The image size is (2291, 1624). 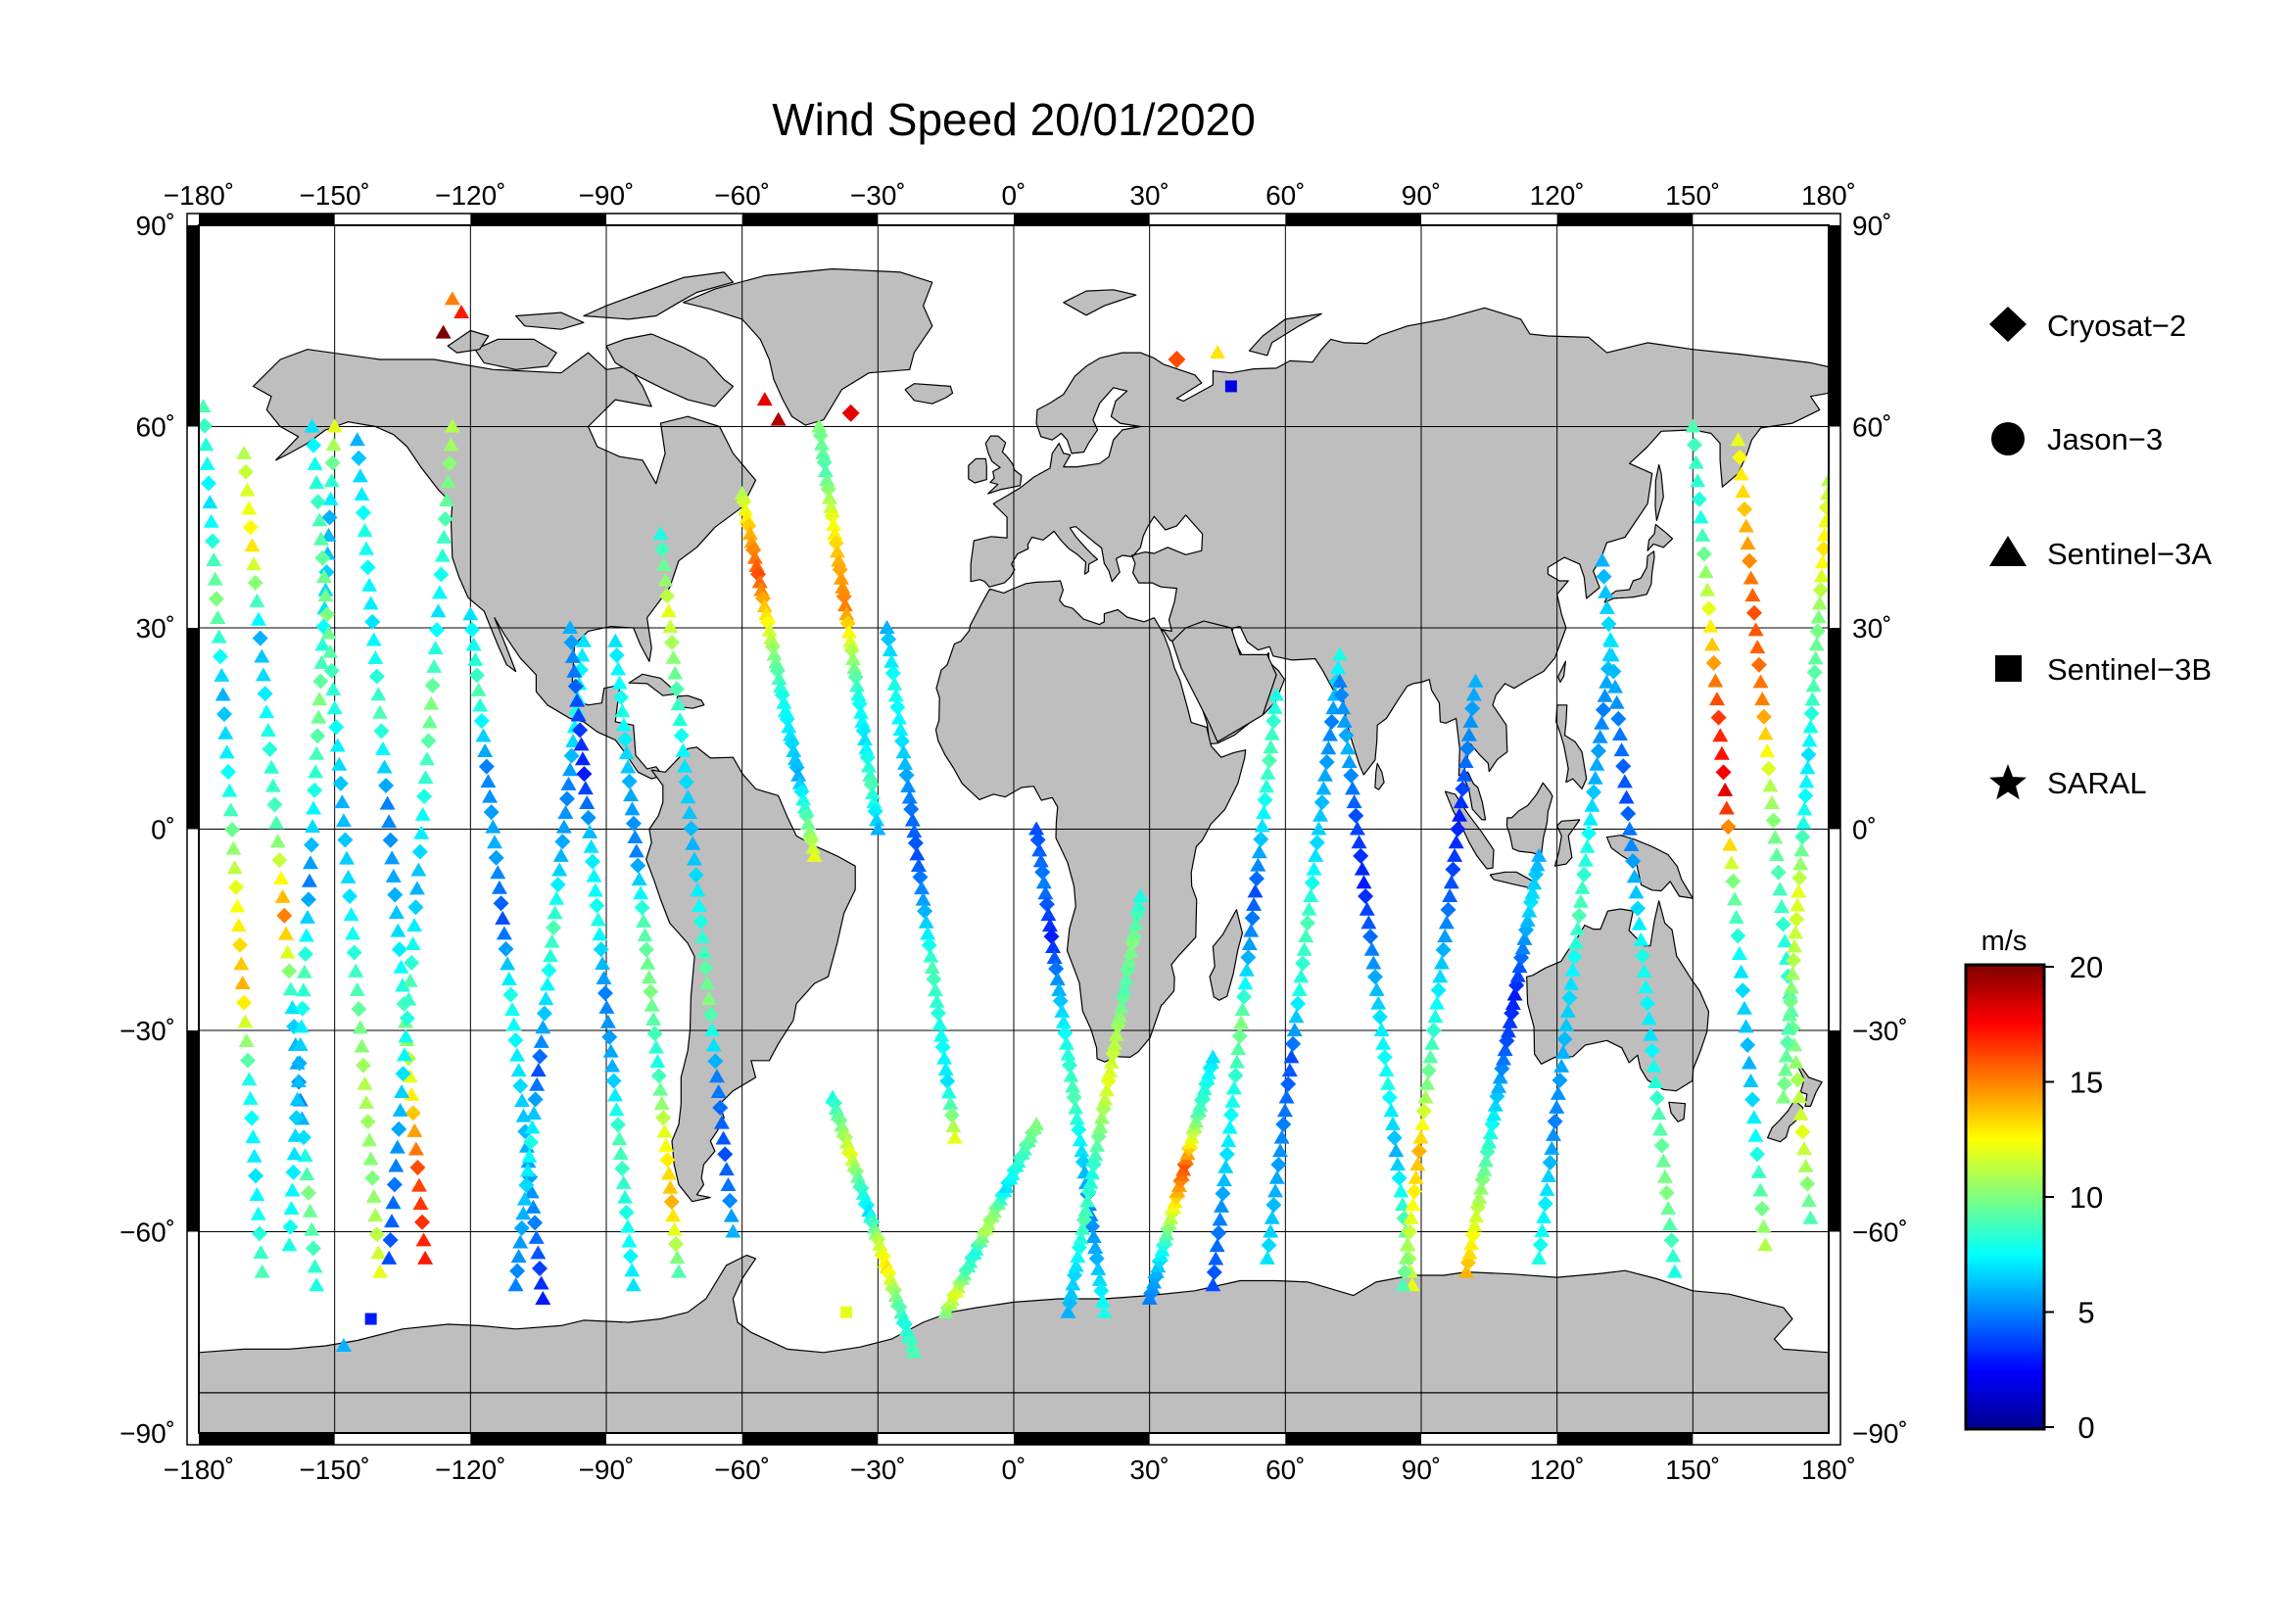 What do you see at coordinates (538, 220) in the screenshot?
I see `frame-segment-top` at bounding box center [538, 220].